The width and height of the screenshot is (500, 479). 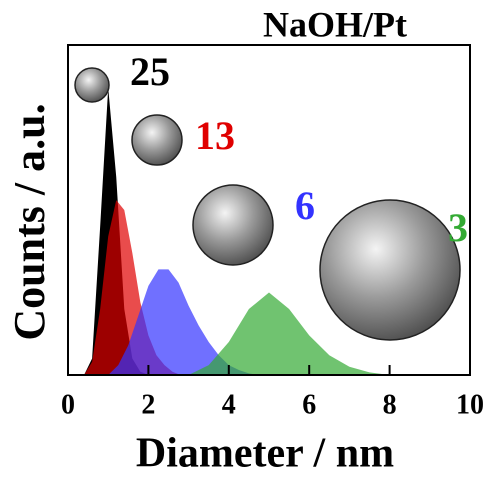 I want to click on series-label: 13, so click(x=215, y=135).